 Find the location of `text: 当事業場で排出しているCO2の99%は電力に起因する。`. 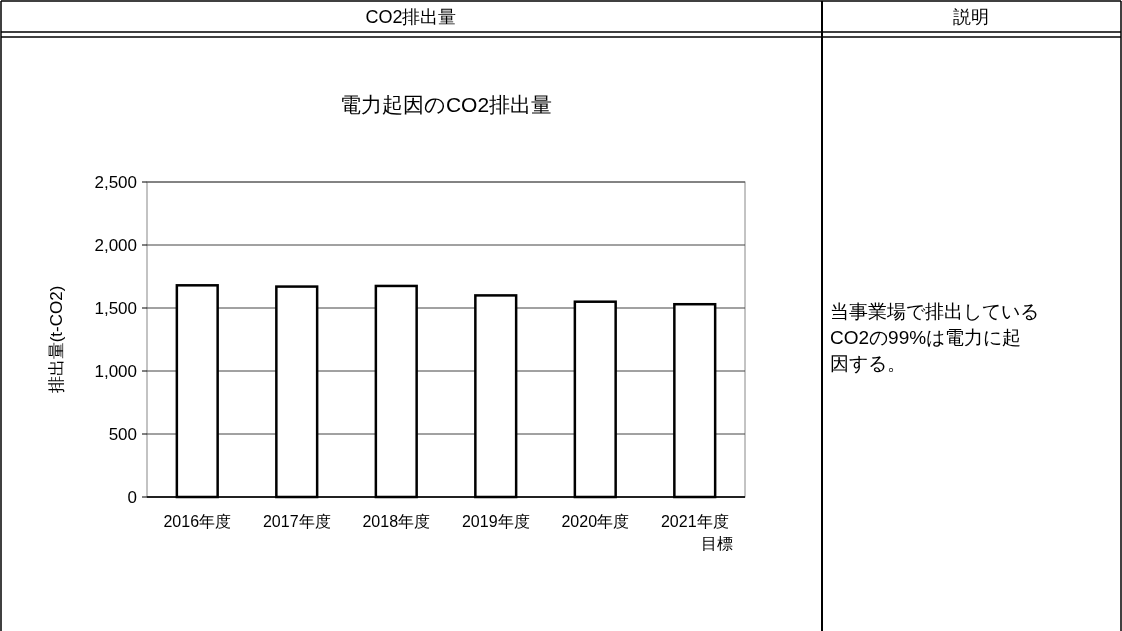

text: 当事業場で排出しているCO2の99%は電力に起因する。 is located at coordinates (934, 337).